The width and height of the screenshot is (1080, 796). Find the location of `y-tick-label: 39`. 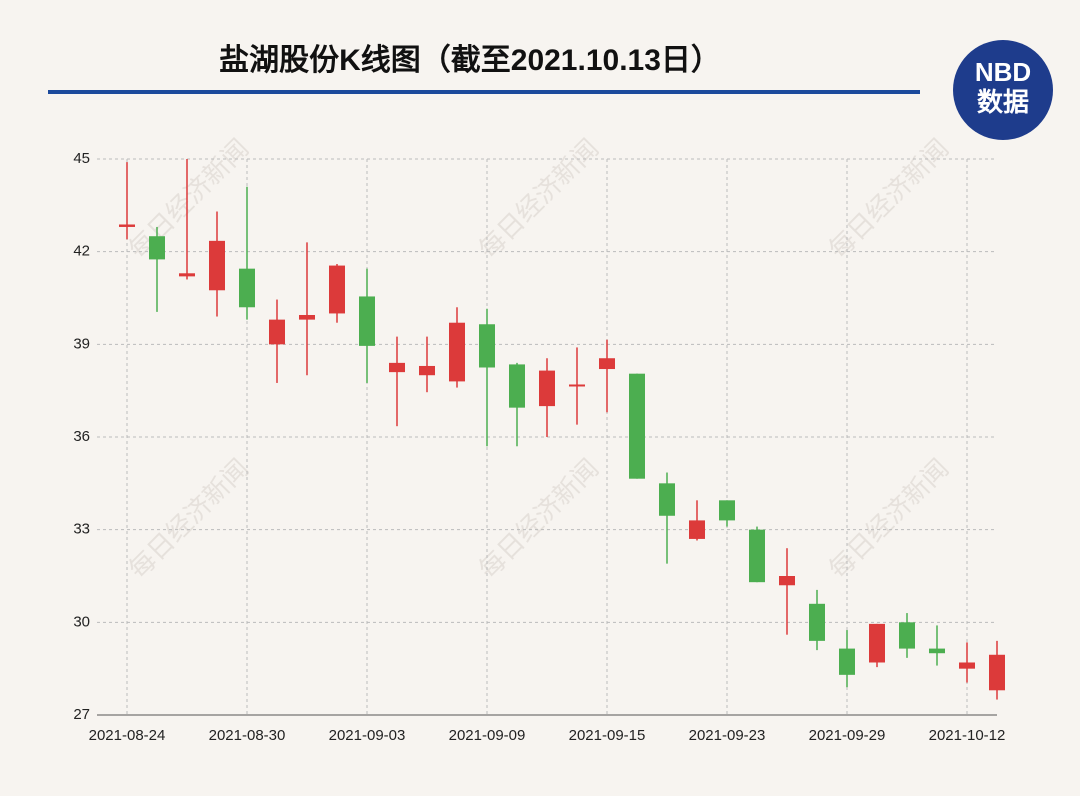

y-tick-label: 39 is located at coordinates (81, 343).